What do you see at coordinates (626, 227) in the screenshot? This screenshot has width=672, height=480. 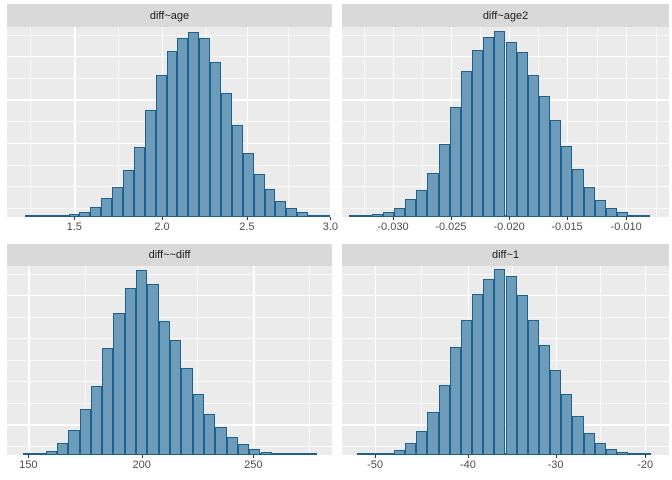 I see `axis-tick-label: -0.010` at bounding box center [626, 227].